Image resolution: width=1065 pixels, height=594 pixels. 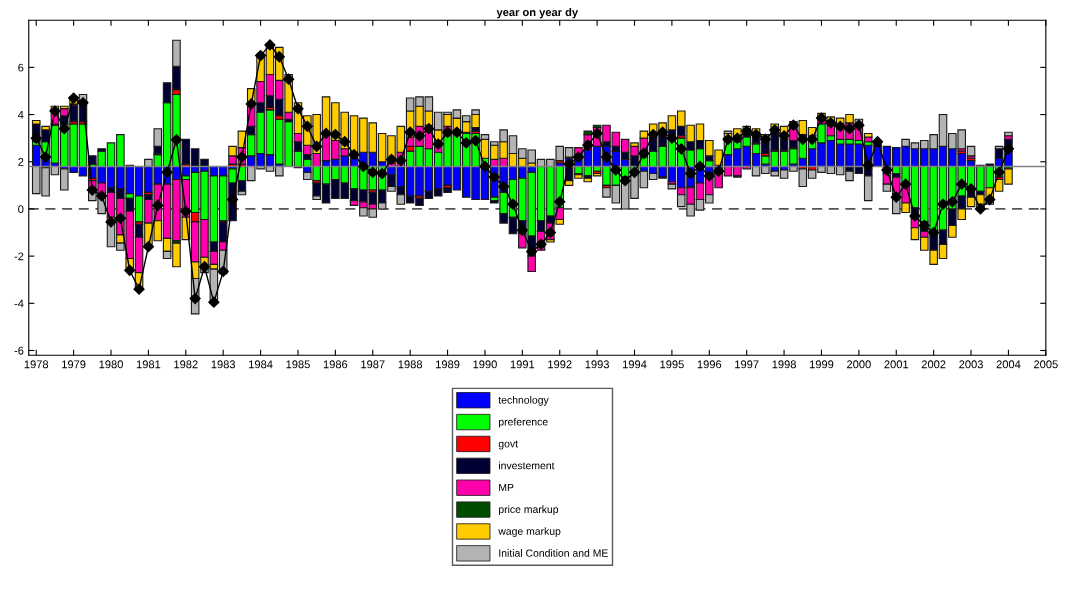 What do you see at coordinates (896, 364) in the screenshot?
I see `x-tick-label: 2001` at bounding box center [896, 364].